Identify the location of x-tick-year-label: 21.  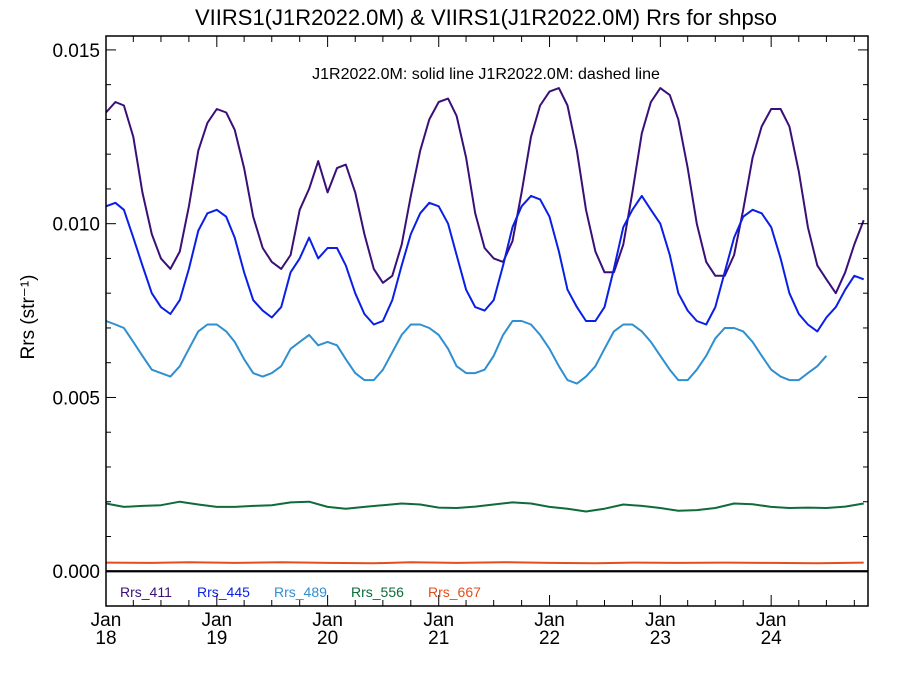
(438, 638).